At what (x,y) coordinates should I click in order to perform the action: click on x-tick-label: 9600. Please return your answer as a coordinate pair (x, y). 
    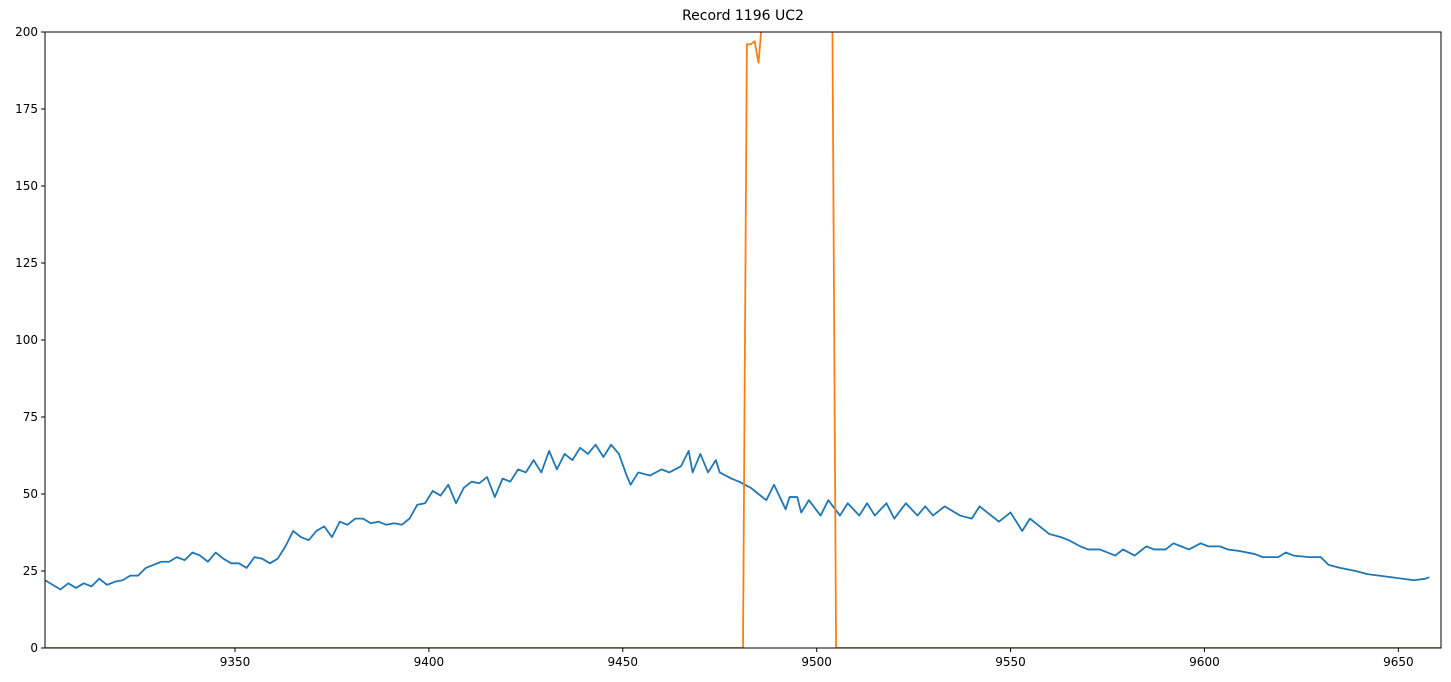
    Looking at the image, I should click on (1204, 662).